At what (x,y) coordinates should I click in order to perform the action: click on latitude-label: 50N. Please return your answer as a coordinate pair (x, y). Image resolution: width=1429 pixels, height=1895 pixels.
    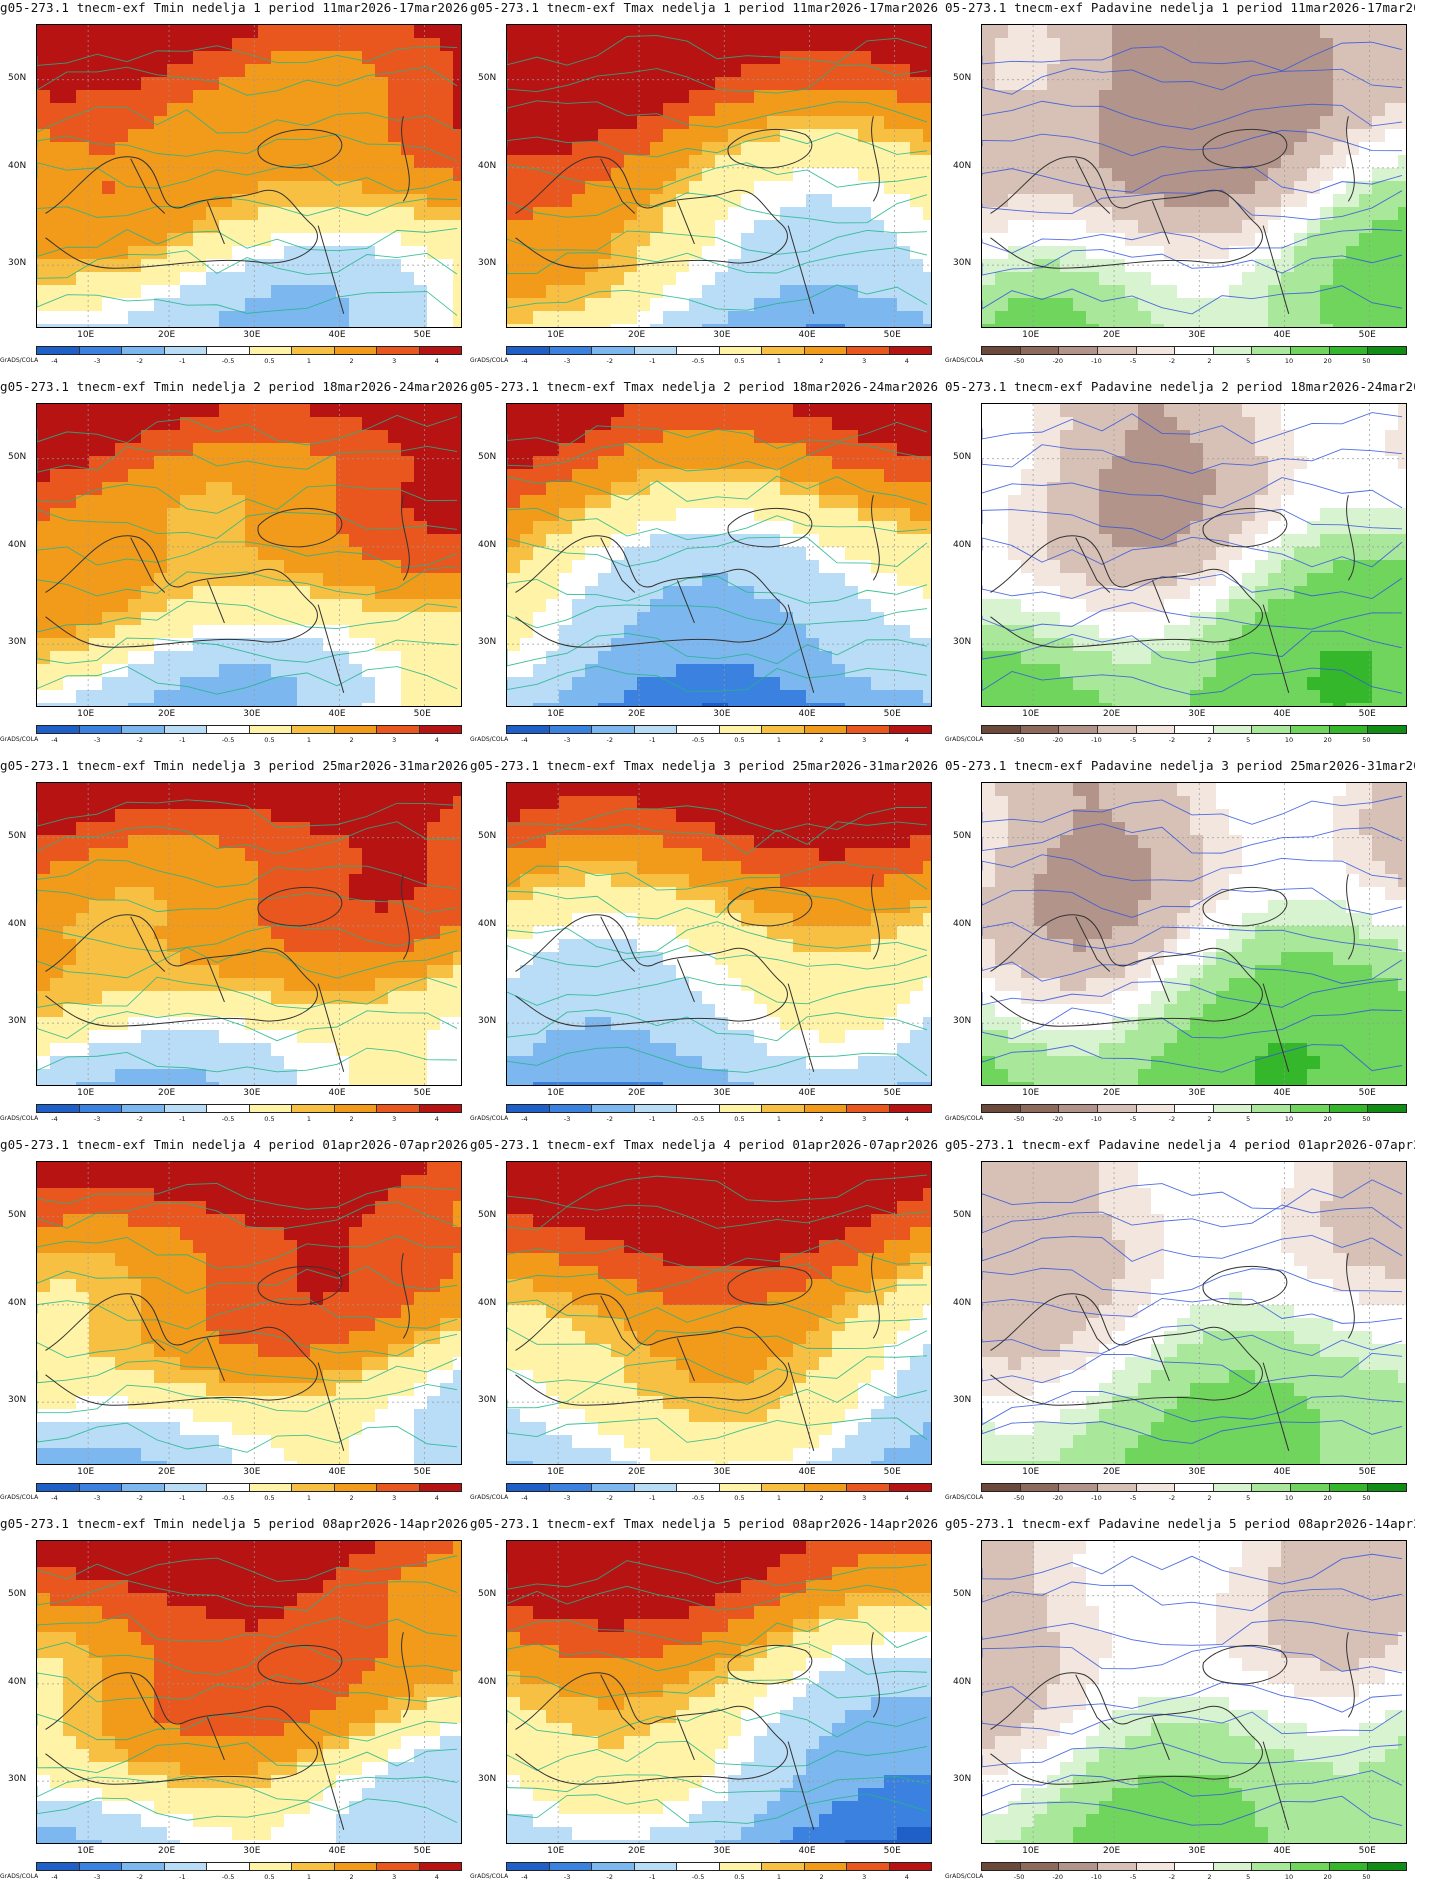
    Looking at the image, I should click on (487, 456).